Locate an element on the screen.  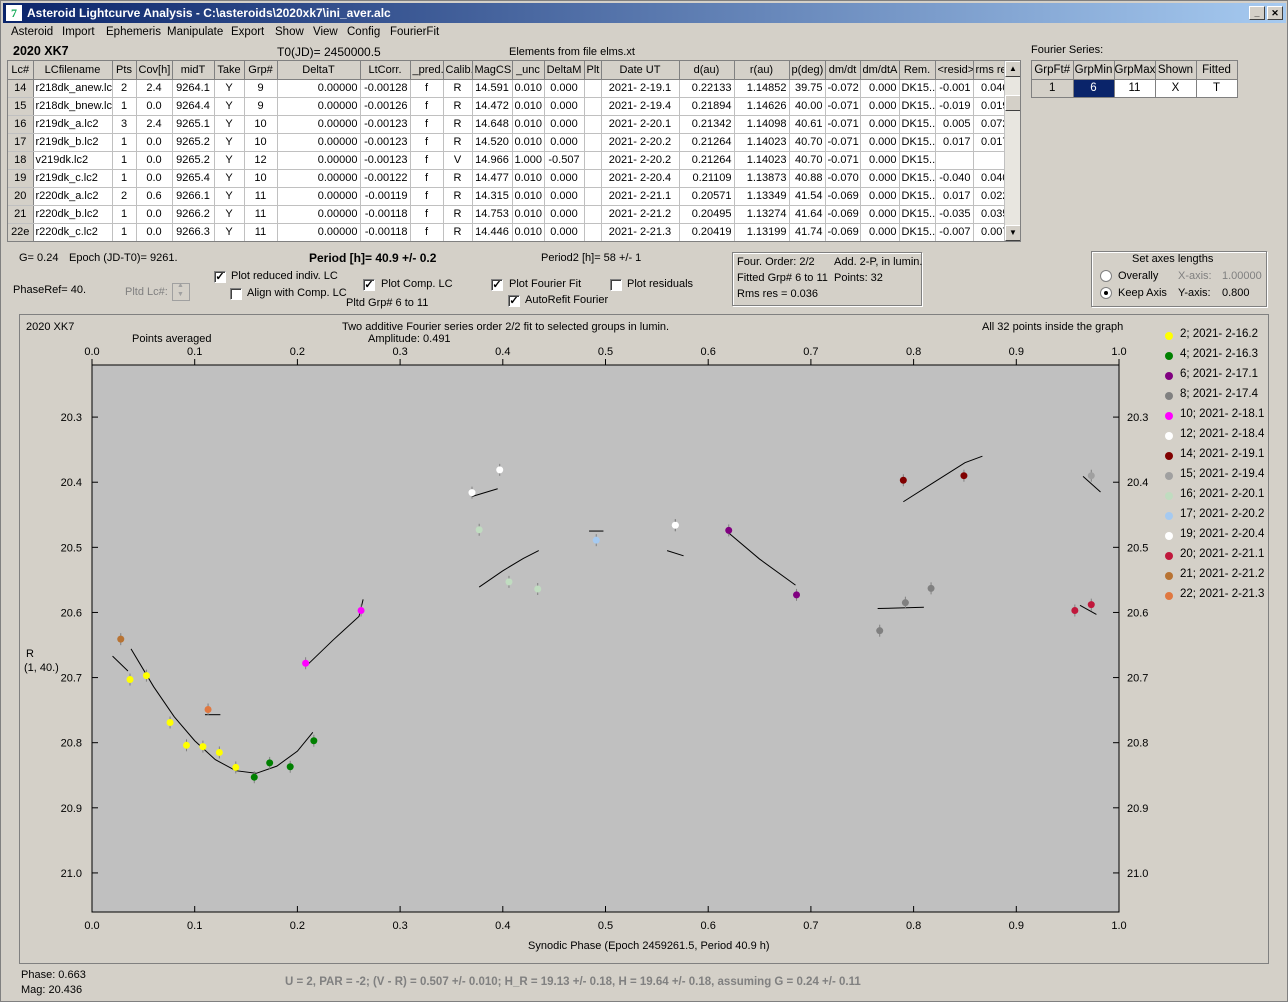
column-header: LCfilename is located at coordinates (73, 70).